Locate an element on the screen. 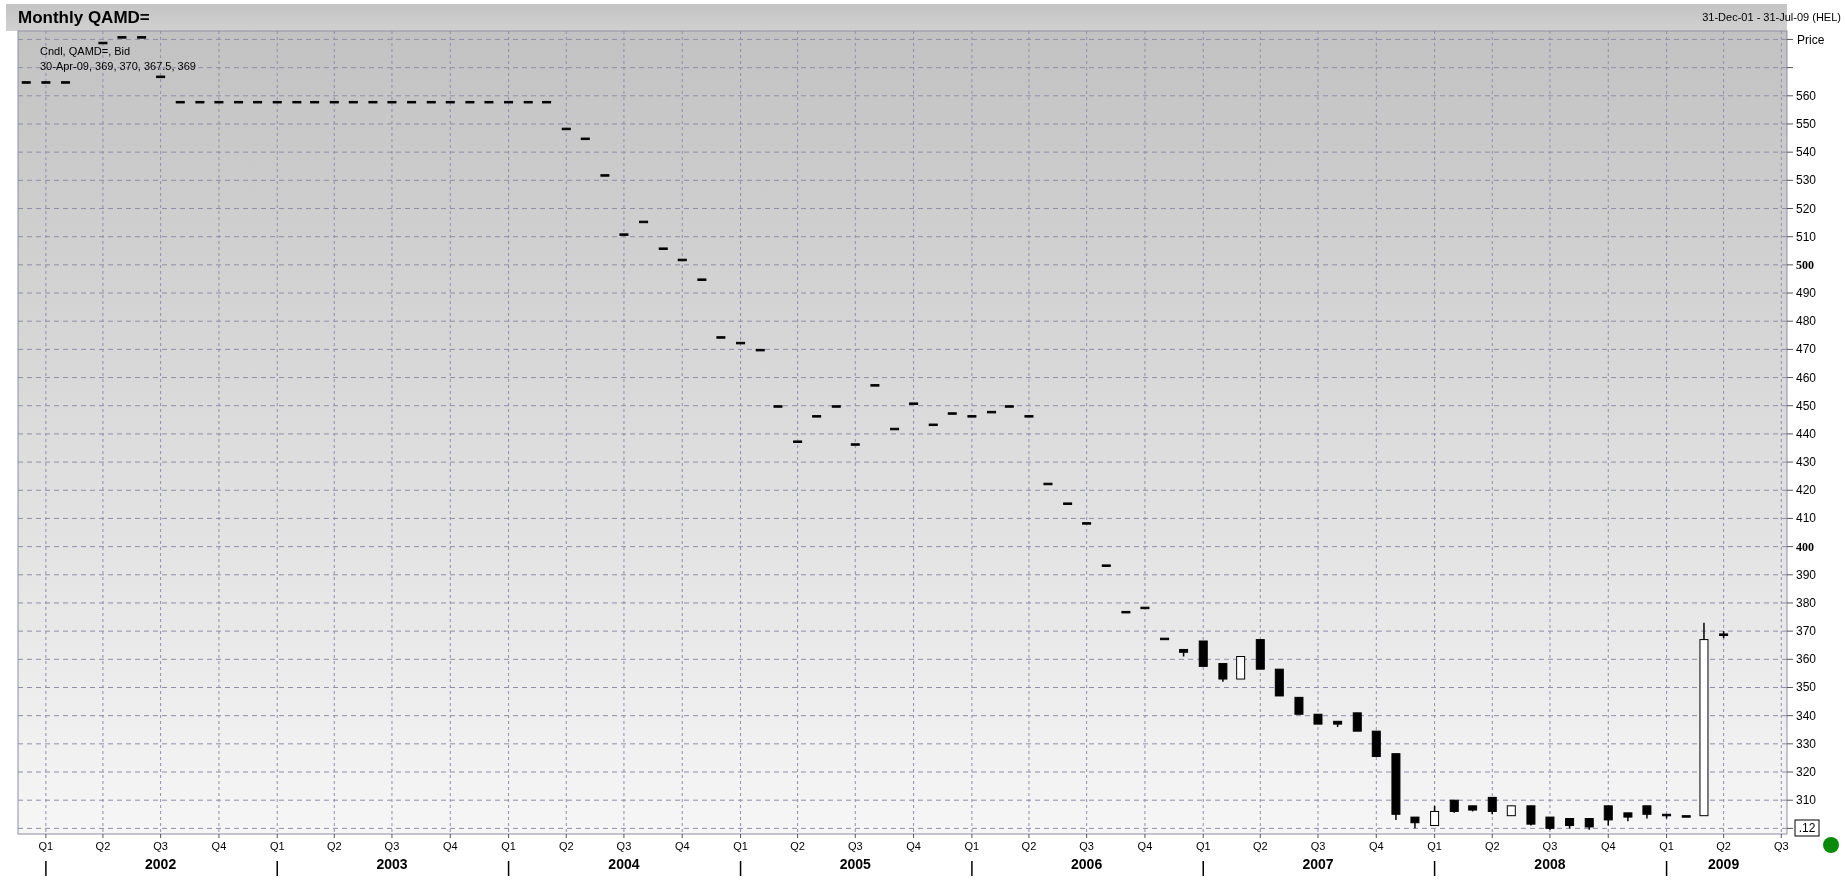 The height and width of the screenshot is (888, 1845). y-tick-label: 420 is located at coordinates (1806, 490).